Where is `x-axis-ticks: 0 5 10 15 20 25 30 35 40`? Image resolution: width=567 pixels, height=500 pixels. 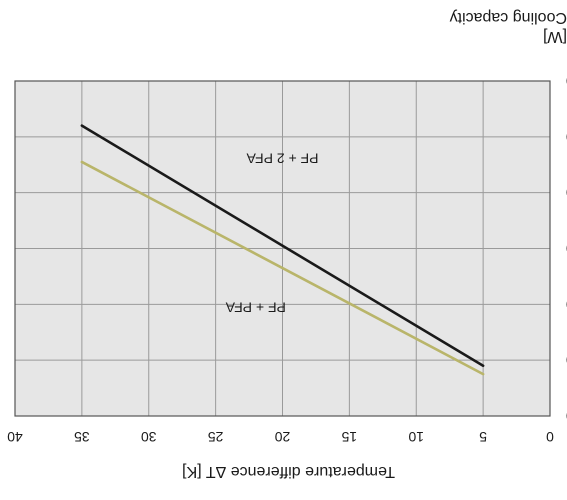
x-axis-ticks: 0 5 10 15 20 25 30 35 40 is located at coordinates (280, 437).